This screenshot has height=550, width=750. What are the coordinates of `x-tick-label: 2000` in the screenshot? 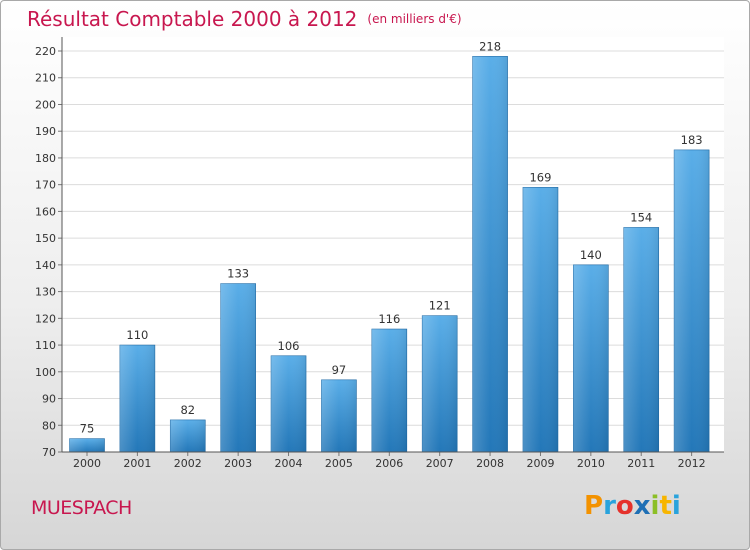 It's located at (87, 463).